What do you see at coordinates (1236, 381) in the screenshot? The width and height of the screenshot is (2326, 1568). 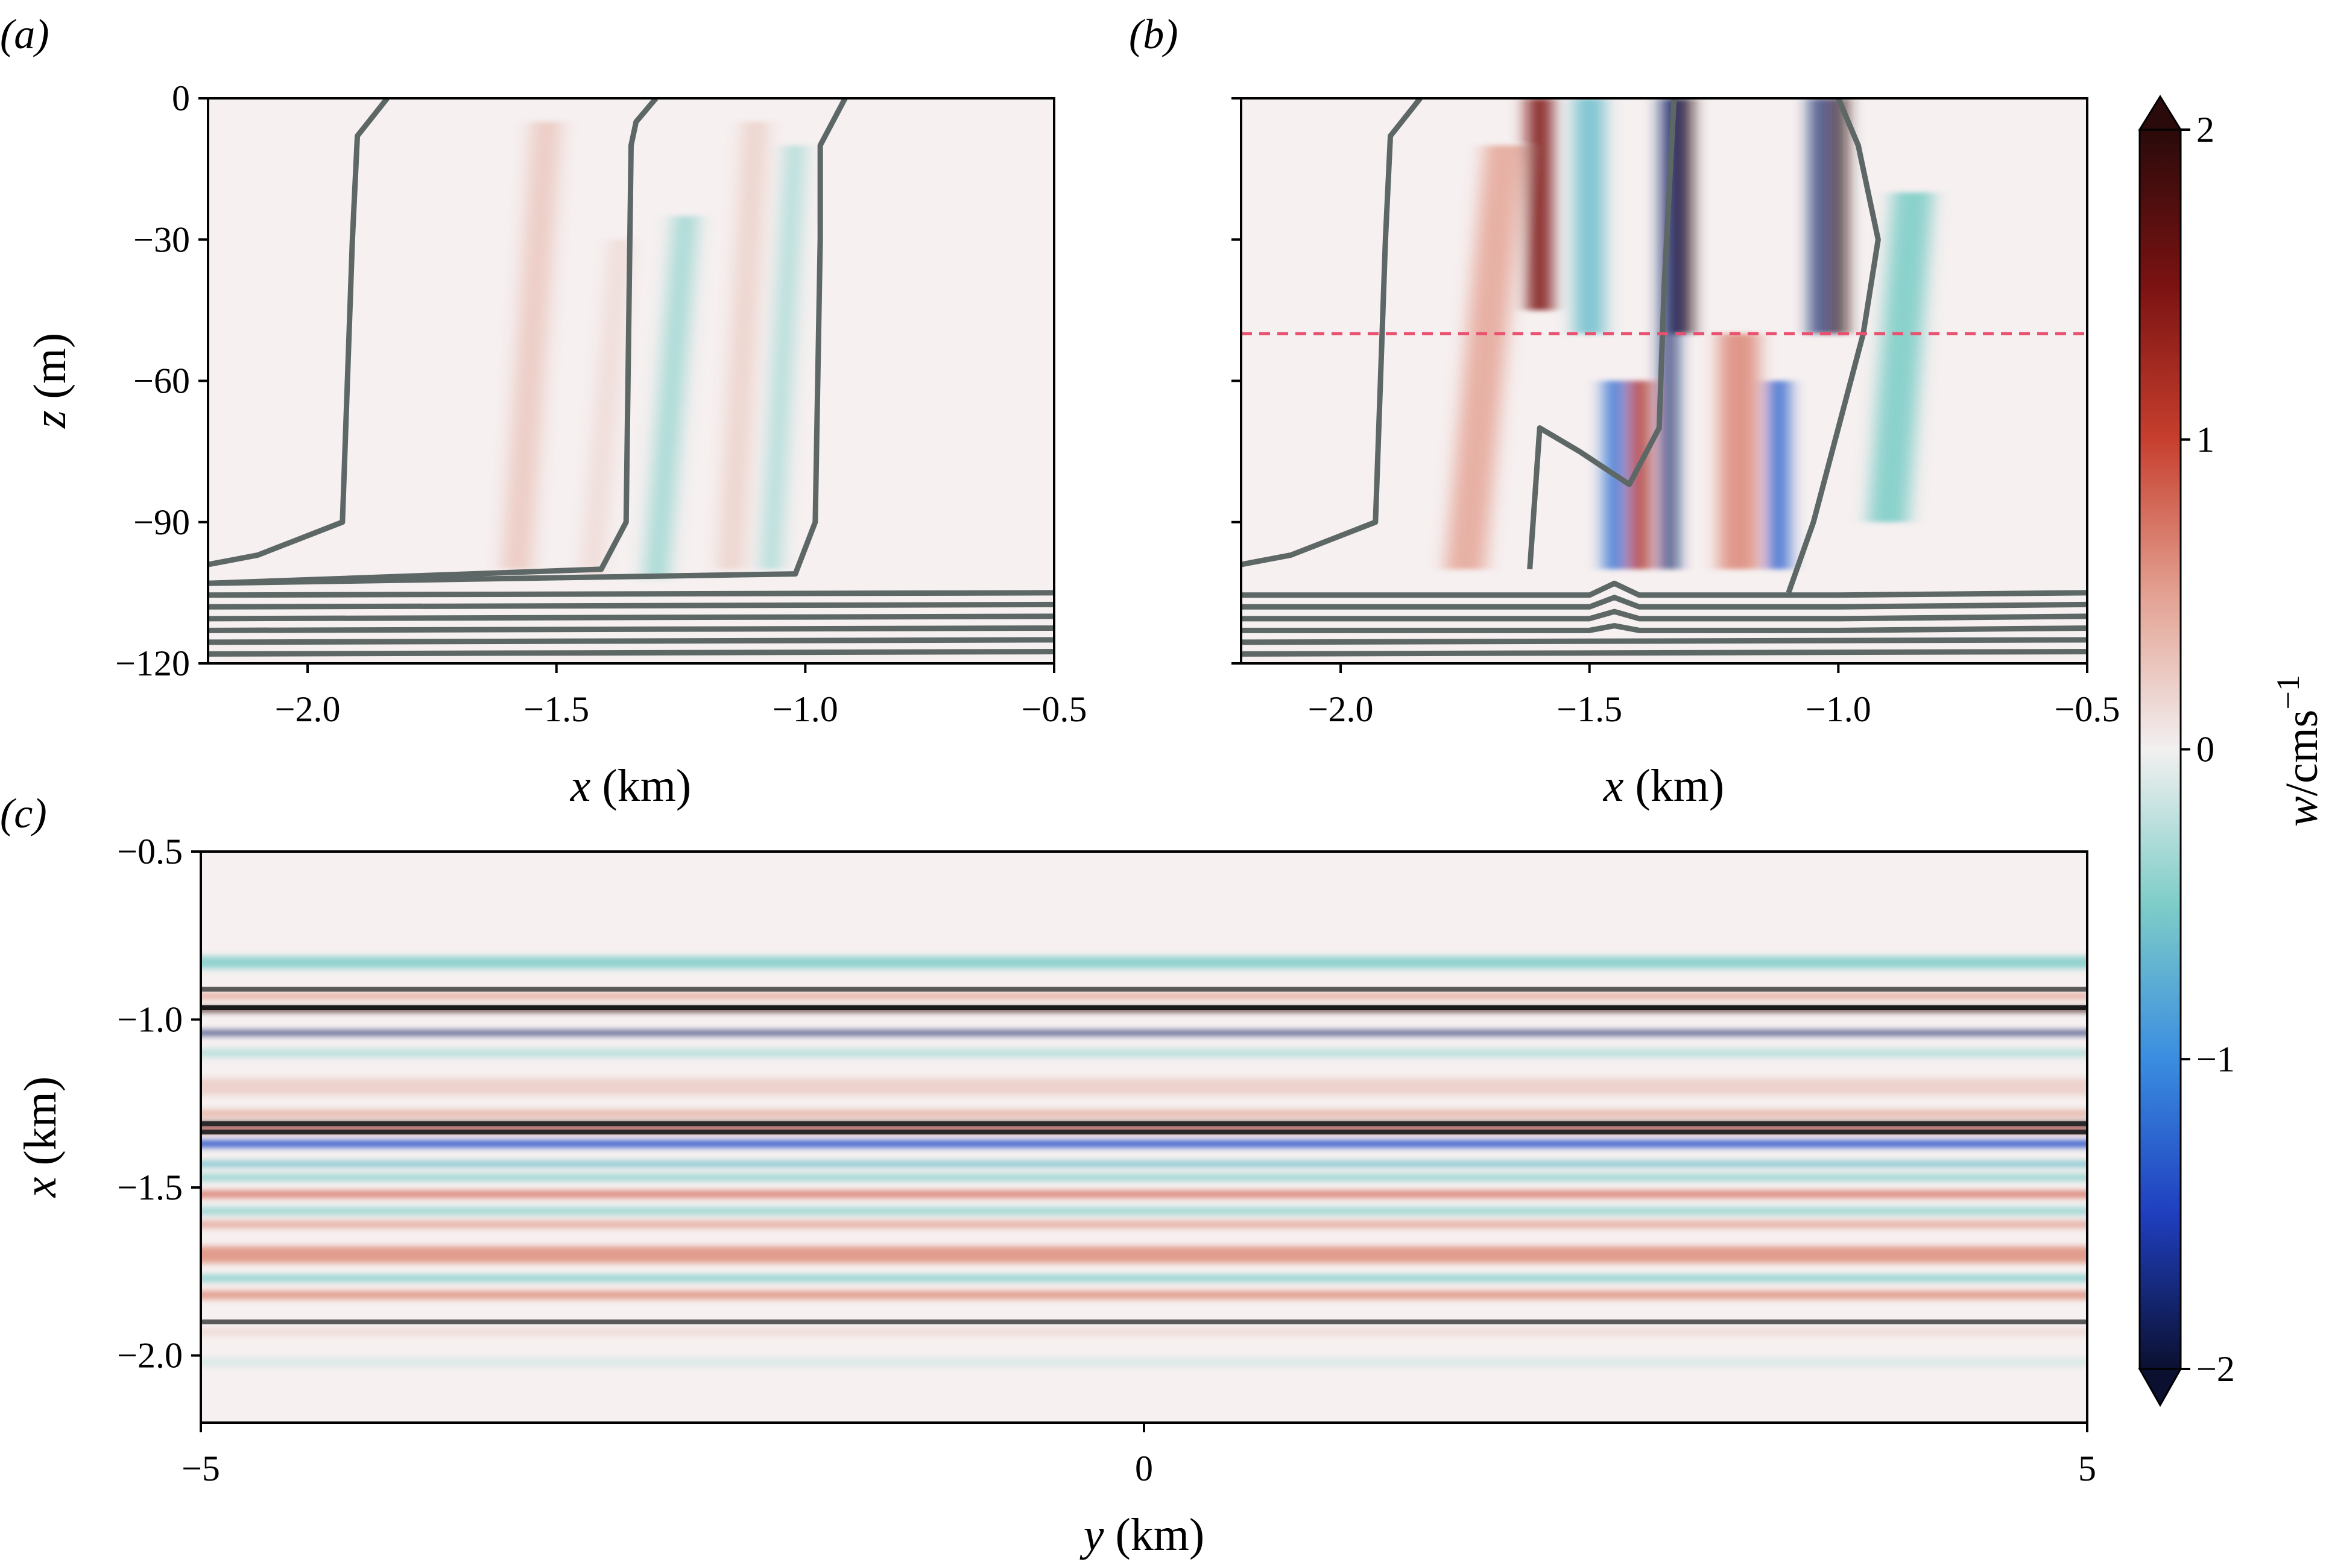 I see `panel-b-y-ticks` at bounding box center [1236, 381].